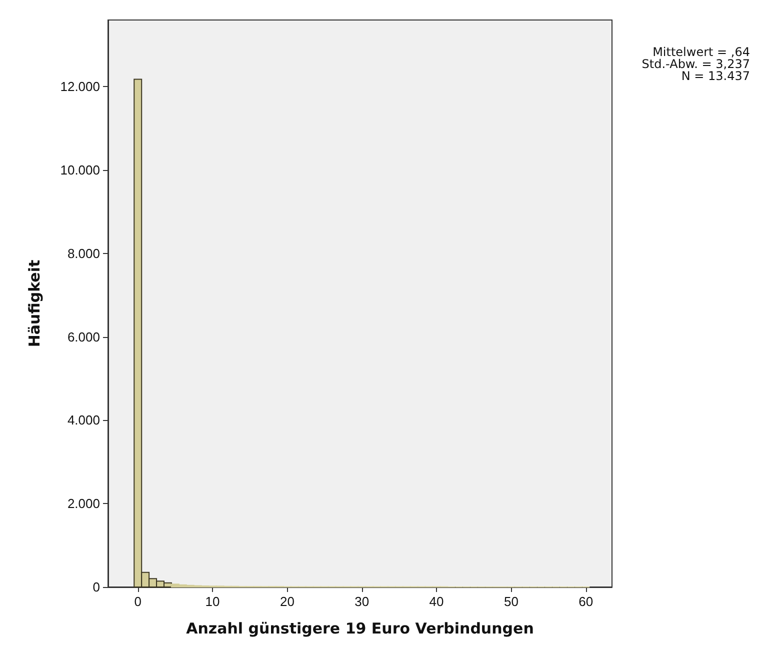  Describe the element at coordinates (138, 601) in the screenshot. I see `x-tick-label: 0` at that location.